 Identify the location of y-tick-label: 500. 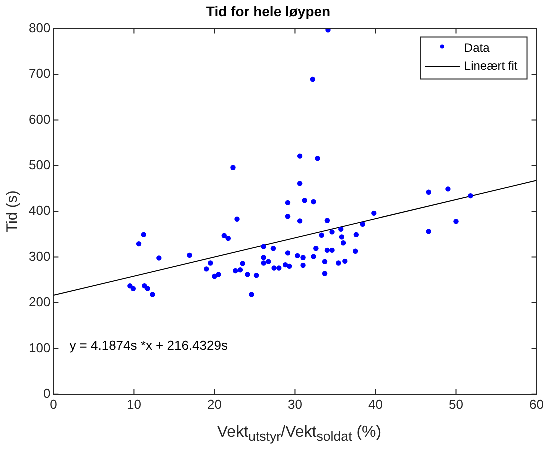
(39, 164).